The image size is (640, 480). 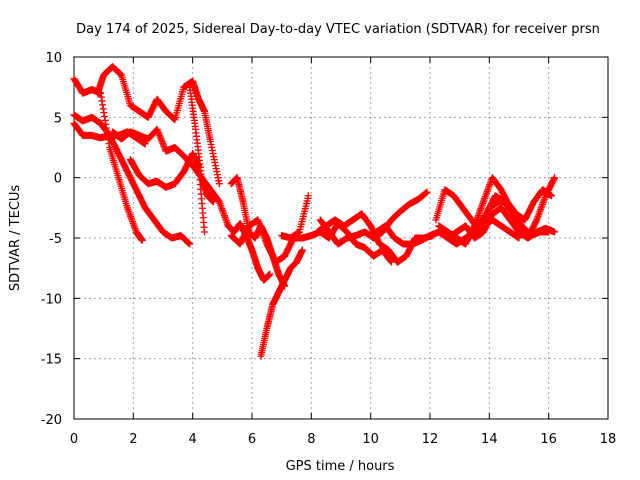 I want to click on x-tick-label: 2, so click(x=133, y=439).